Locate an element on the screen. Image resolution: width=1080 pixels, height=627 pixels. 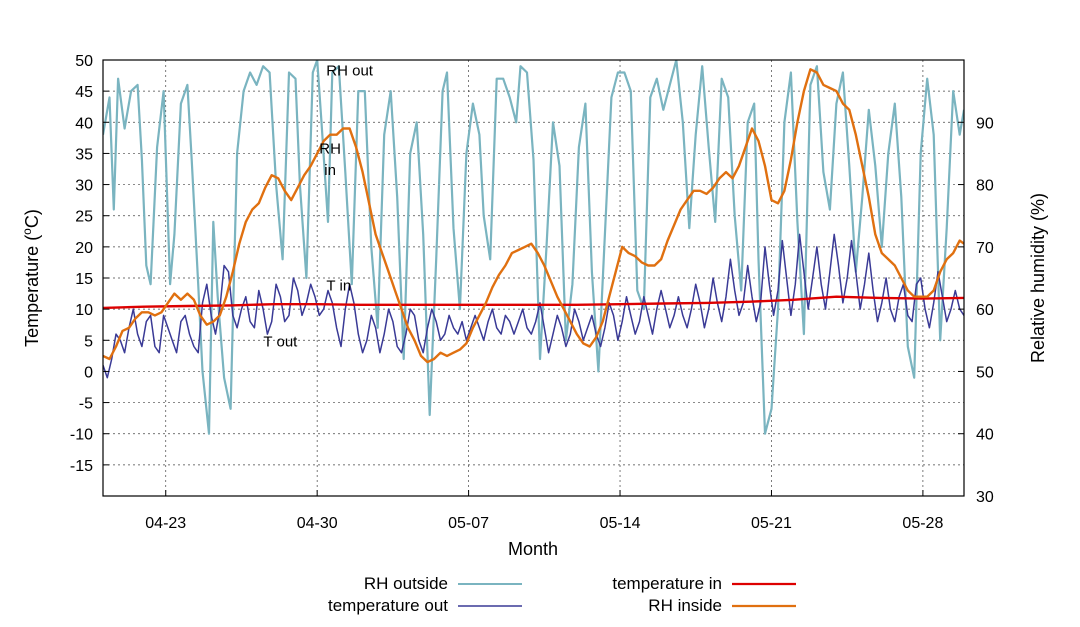
y-left-tick-label: 0 is located at coordinates (88, 372).